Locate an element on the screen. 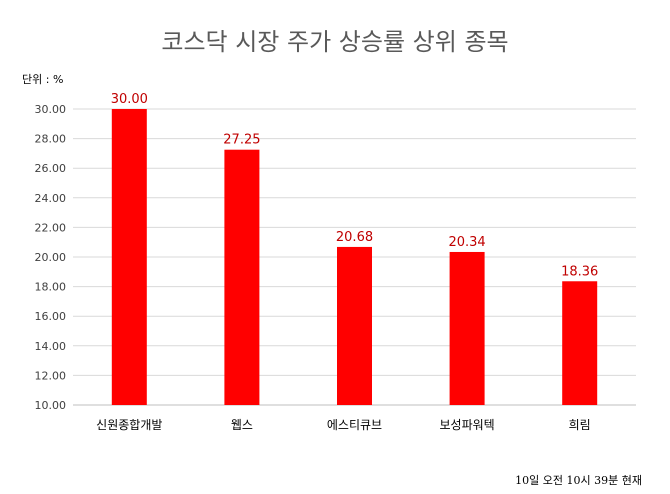 Image resolution: width=670 pixels, height=494 pixels. y-tick-label: 20.00 is located at coordinates (51, 257).